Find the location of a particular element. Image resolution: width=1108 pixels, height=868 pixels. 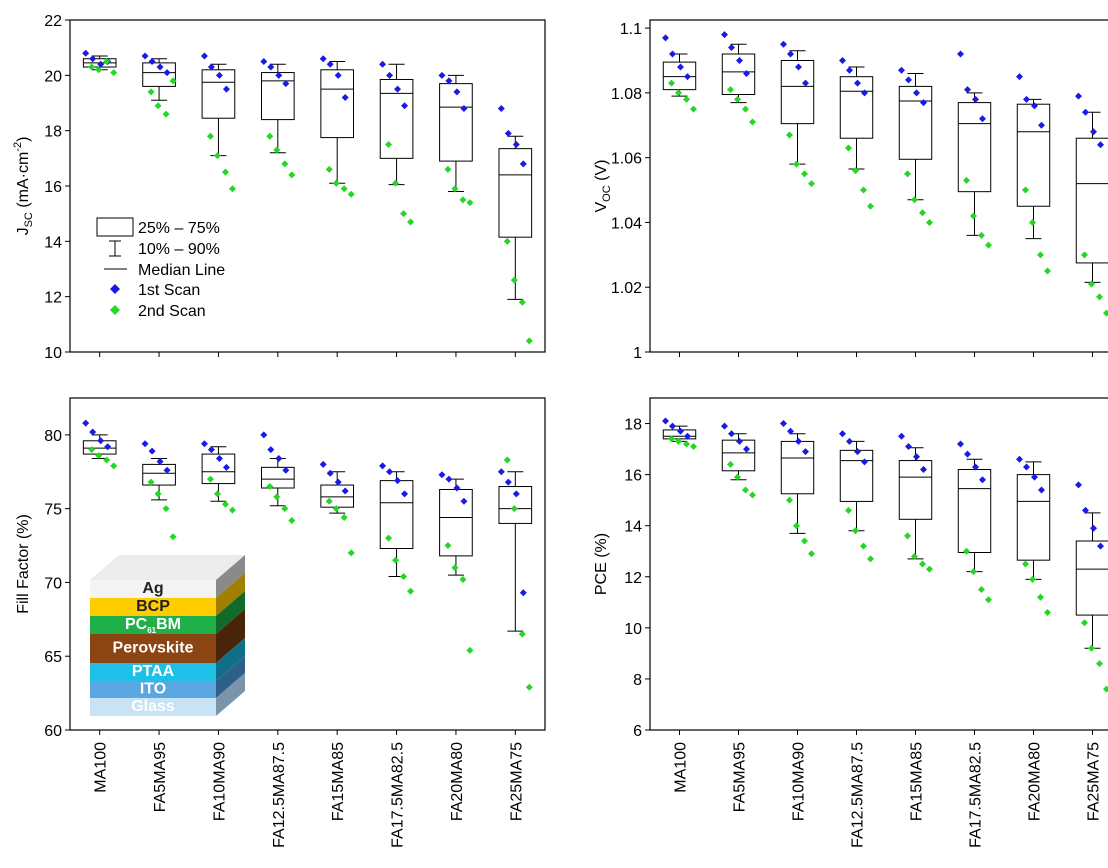

y-tick-label: 1.02 is located at coordinates (626, 288).